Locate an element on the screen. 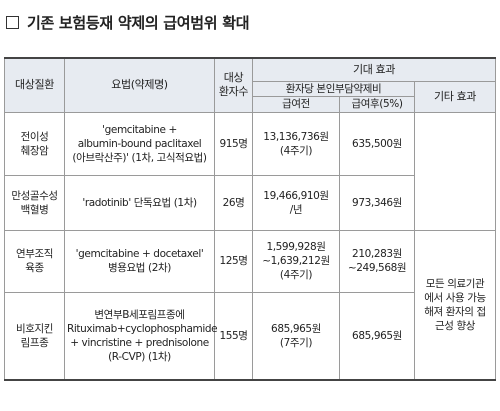  cell-line: 비호지킨 is located at coordinates (34, 328).